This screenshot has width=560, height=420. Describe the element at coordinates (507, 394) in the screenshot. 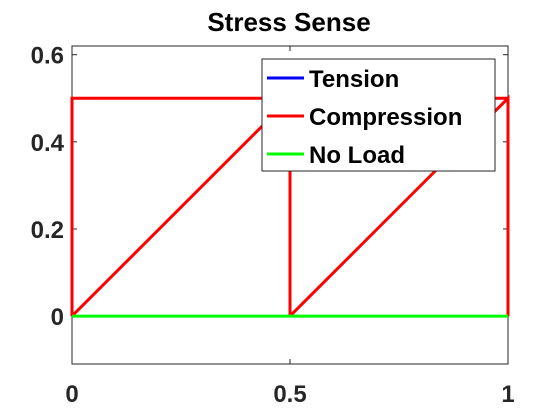

I see `x-tick-label: 1` at that location.